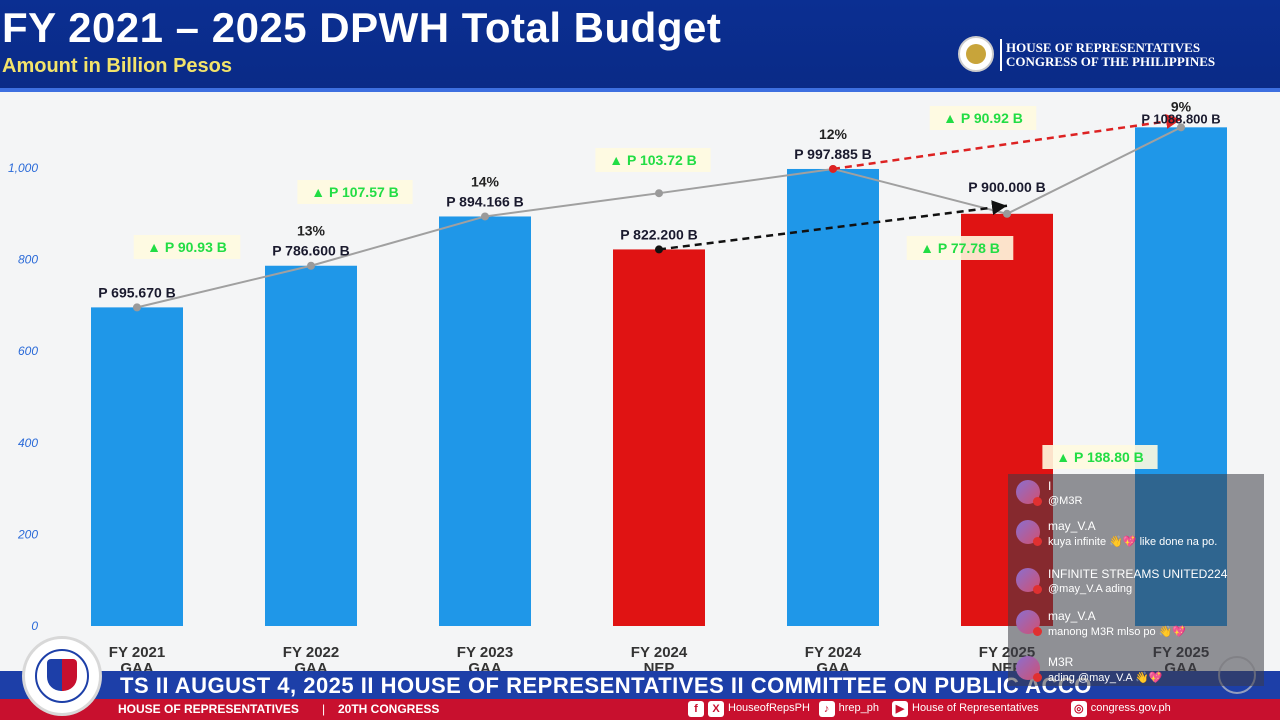 The image size is (1280, 720). I want to click on org-name-line1: HOUSE OF REPRESENTATIVES, so click(1103, 47).